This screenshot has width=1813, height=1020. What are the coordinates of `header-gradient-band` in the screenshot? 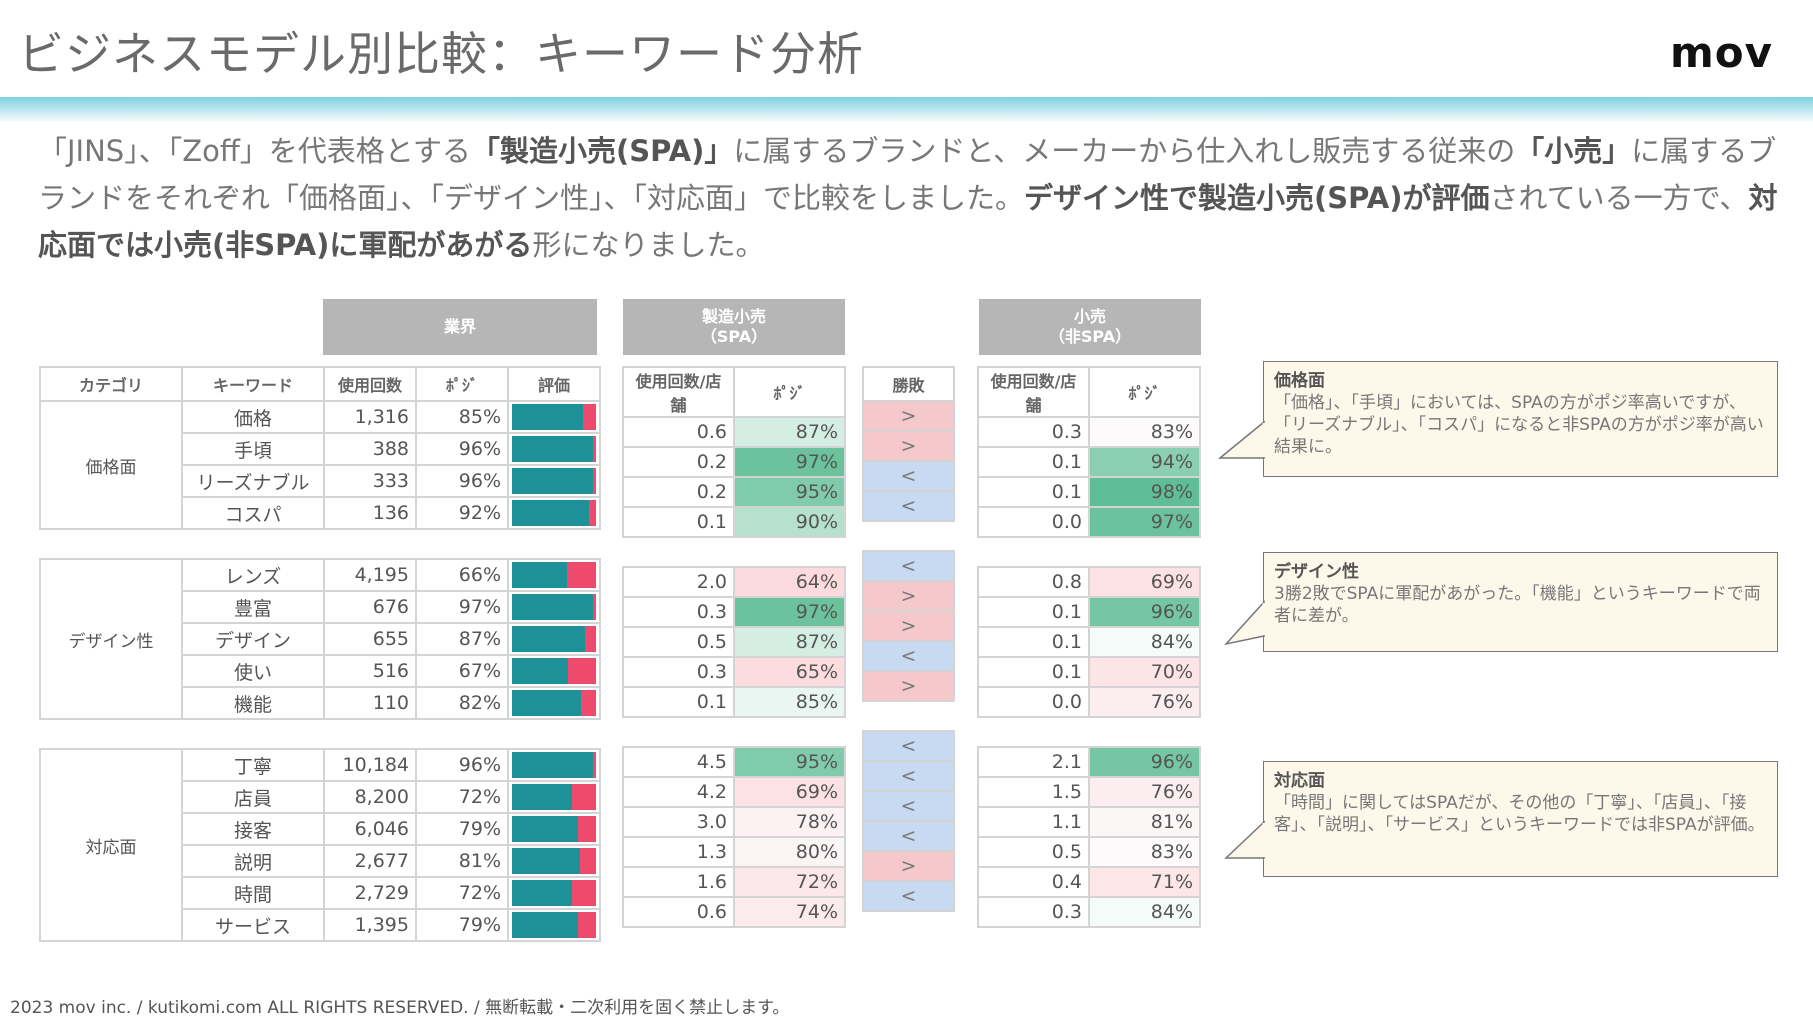 It's located at (906, 110).